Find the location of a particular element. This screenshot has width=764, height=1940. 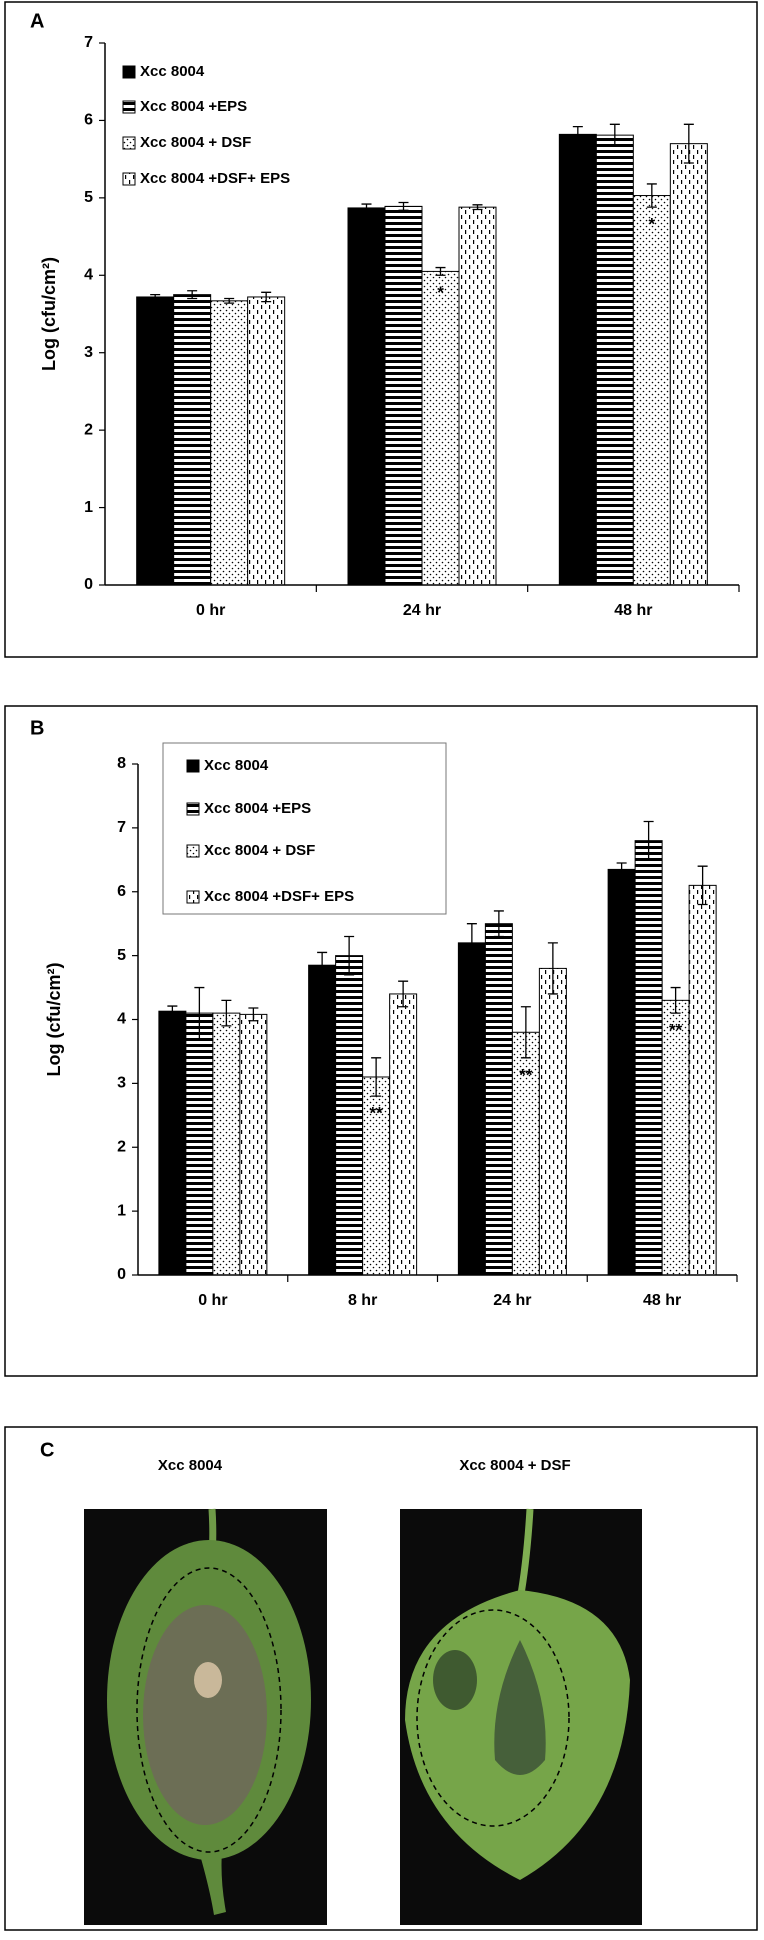

caption: Xcc 8004 is located at coordinates (190, 1465).